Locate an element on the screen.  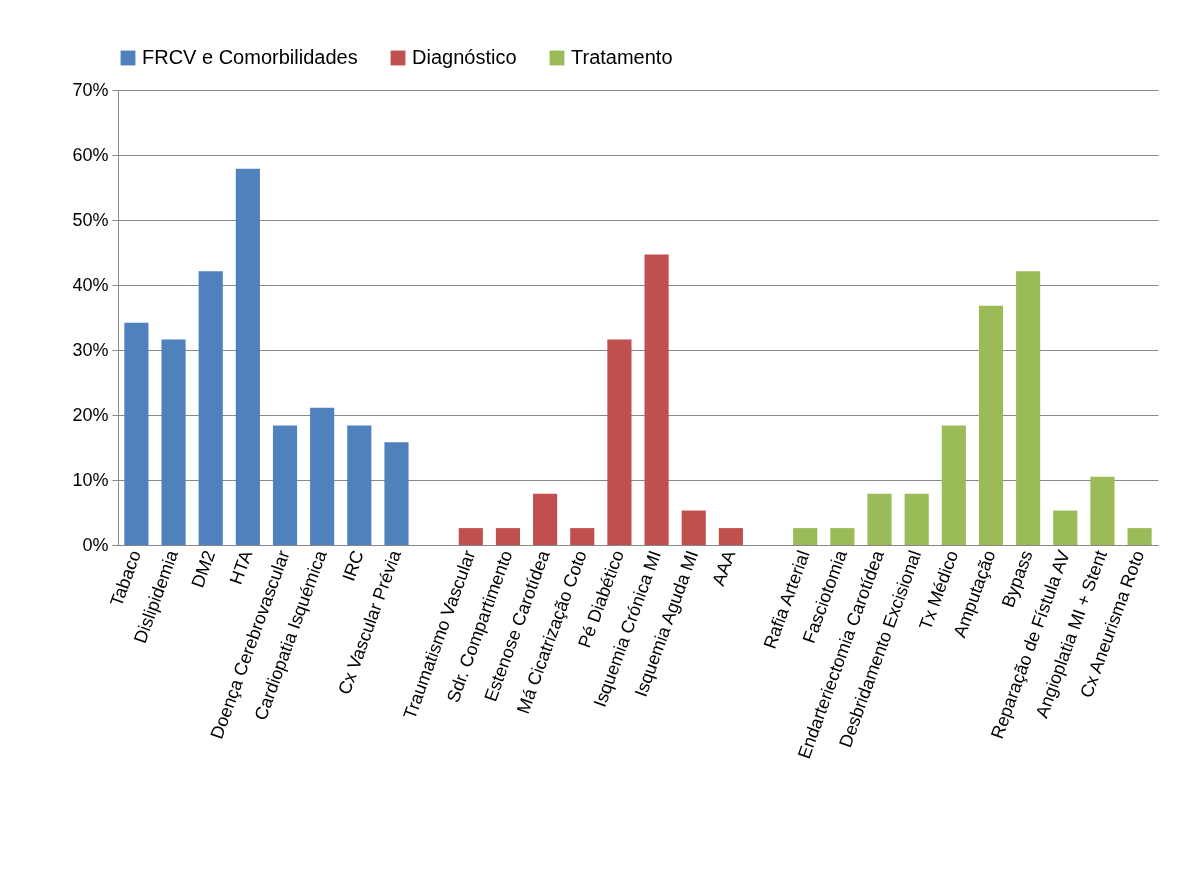
legend-label: Diagnóstico is located at coordinates (464, 57).